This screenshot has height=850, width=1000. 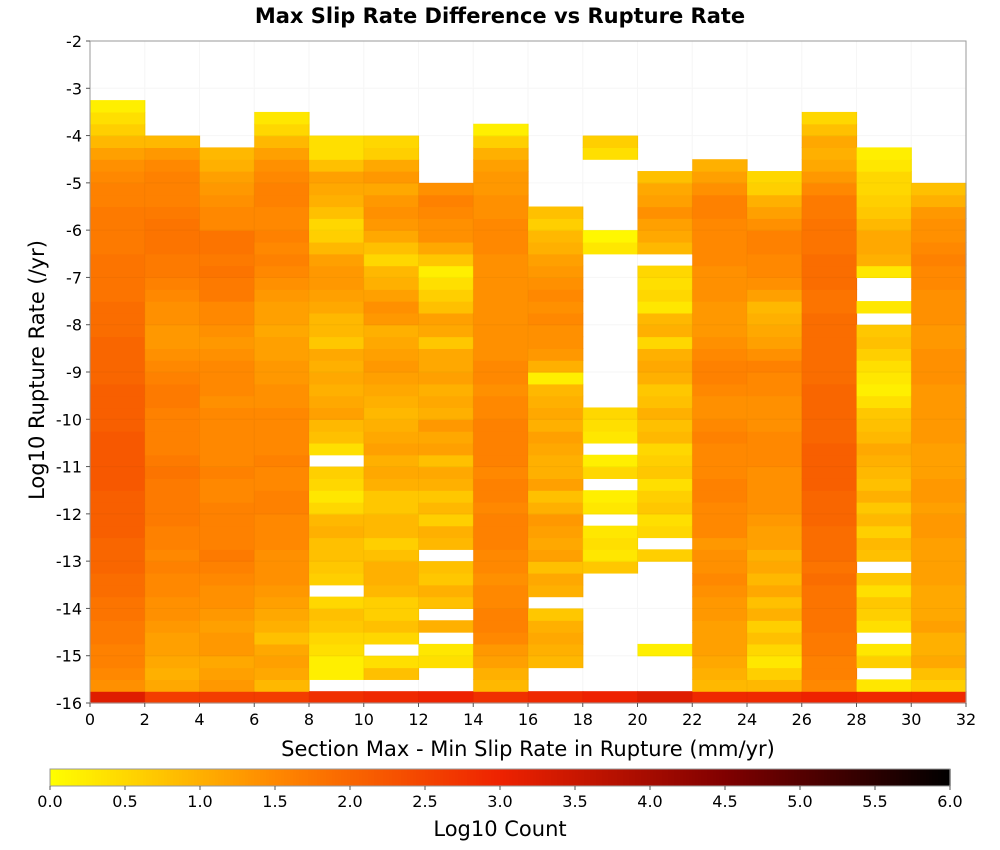 What do you see at coordinates (637, 719) in the screenshot?
I see `x-tick-label: 20` at bounding box center [637, 719].